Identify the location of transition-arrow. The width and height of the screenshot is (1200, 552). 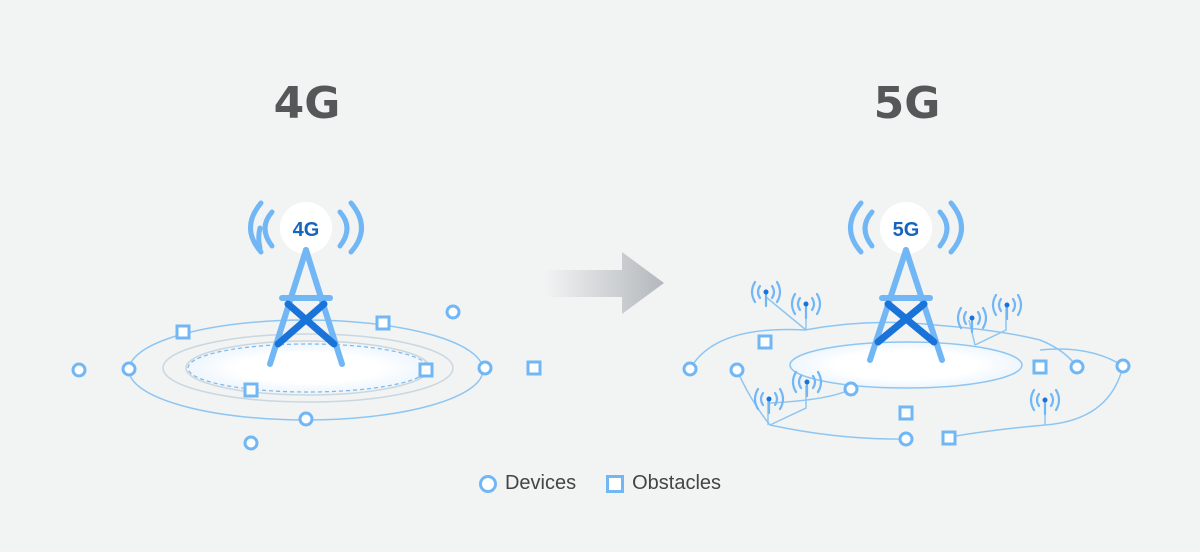
(604, 283).